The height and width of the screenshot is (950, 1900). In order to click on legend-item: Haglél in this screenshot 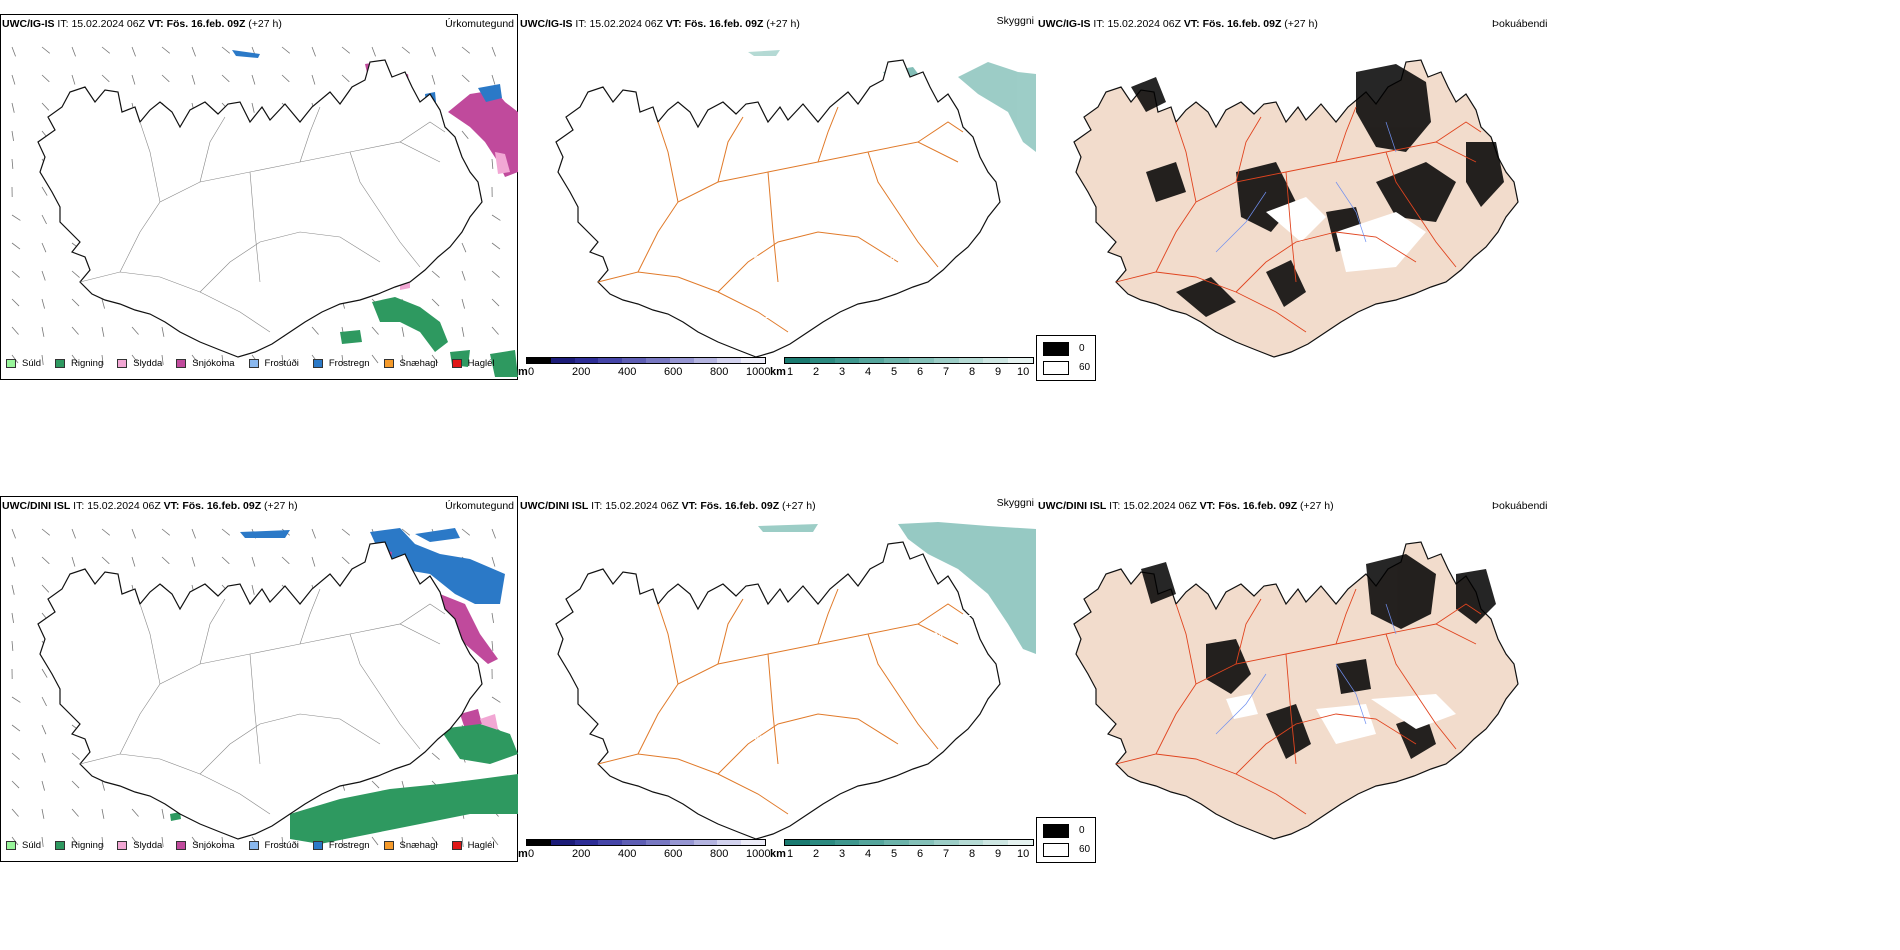, I will do `click(473, 845)`.